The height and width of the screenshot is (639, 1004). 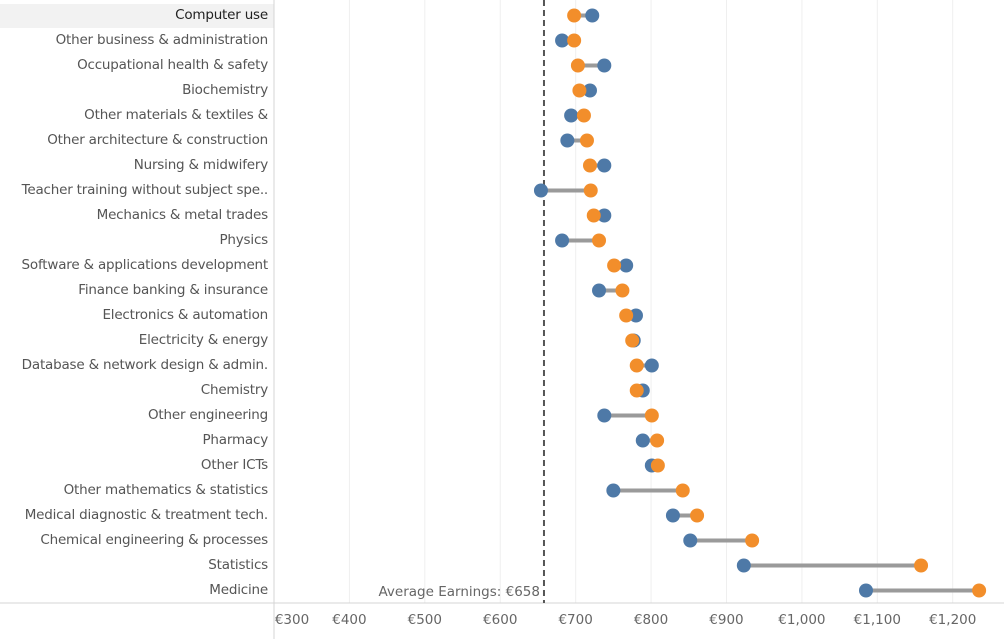 I want to click on x-tick-label: €400, so click(x=349, y=620).